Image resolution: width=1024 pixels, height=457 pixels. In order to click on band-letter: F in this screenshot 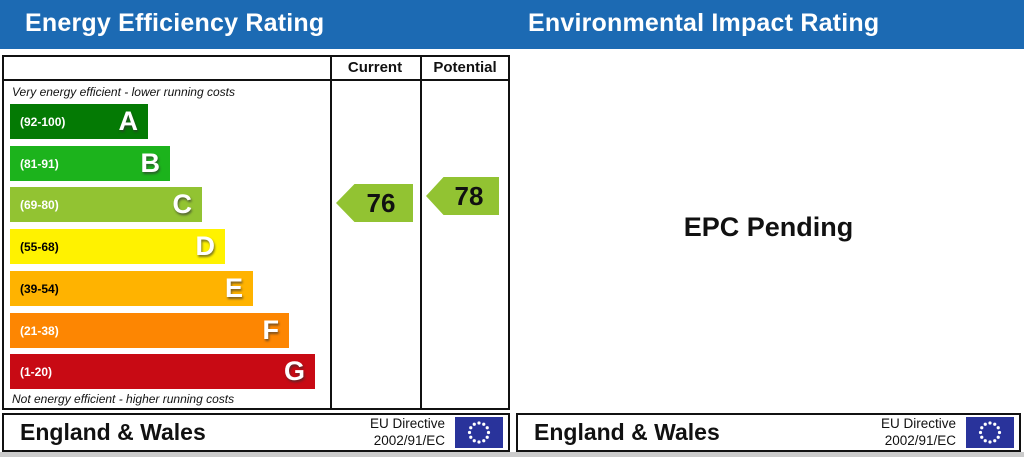, I will do `click(271, 330)`.